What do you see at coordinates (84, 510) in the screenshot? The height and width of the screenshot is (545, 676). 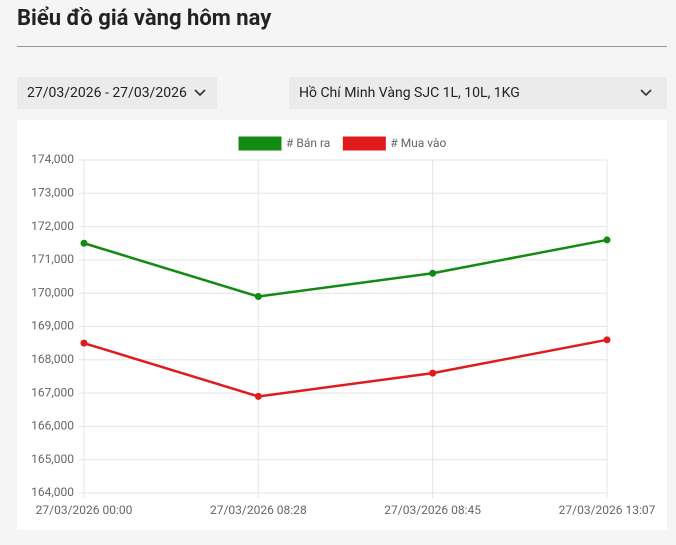 I see `x-tick-label: 27/03/2026 00:00` at bounding box center [84, 510].